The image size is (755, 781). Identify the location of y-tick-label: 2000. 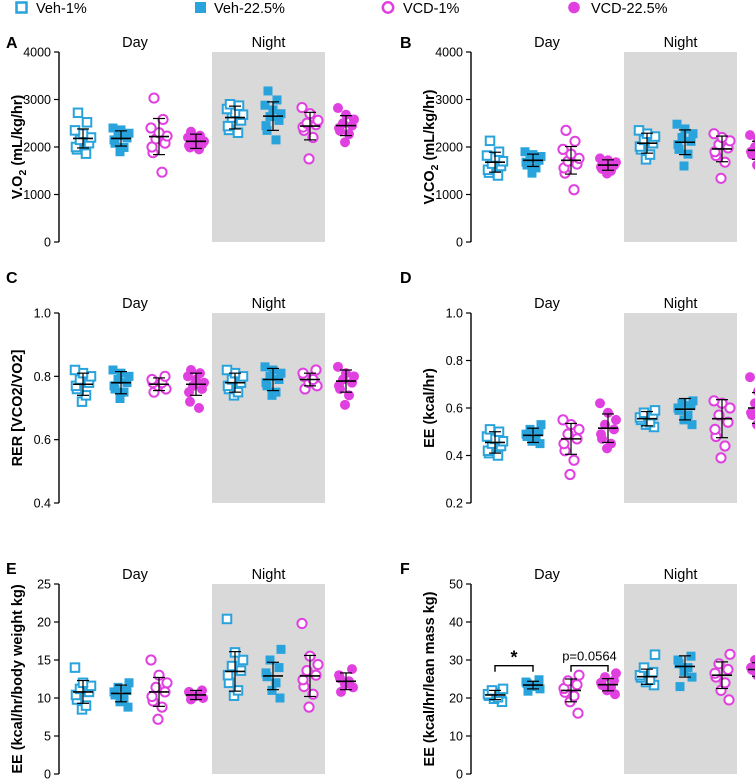
(37, 148).